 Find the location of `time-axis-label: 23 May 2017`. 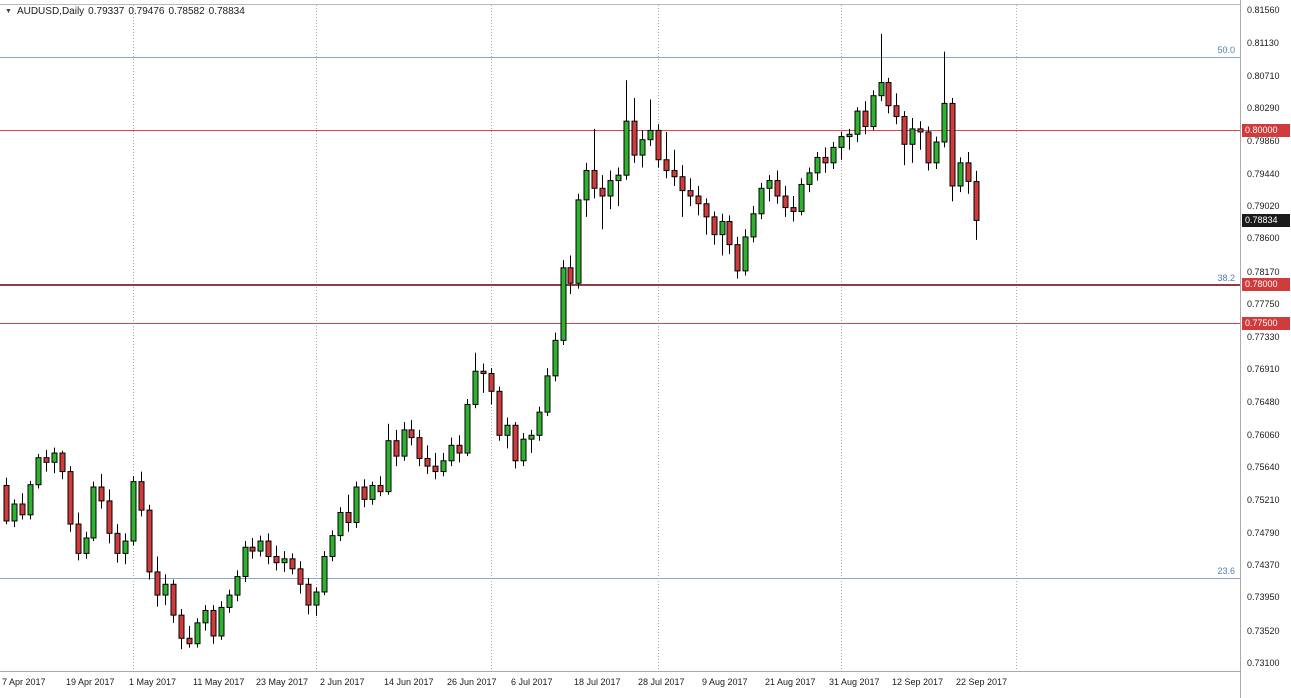

time-axis-label: 23 May 2017 is located at coordinates (282, 682).